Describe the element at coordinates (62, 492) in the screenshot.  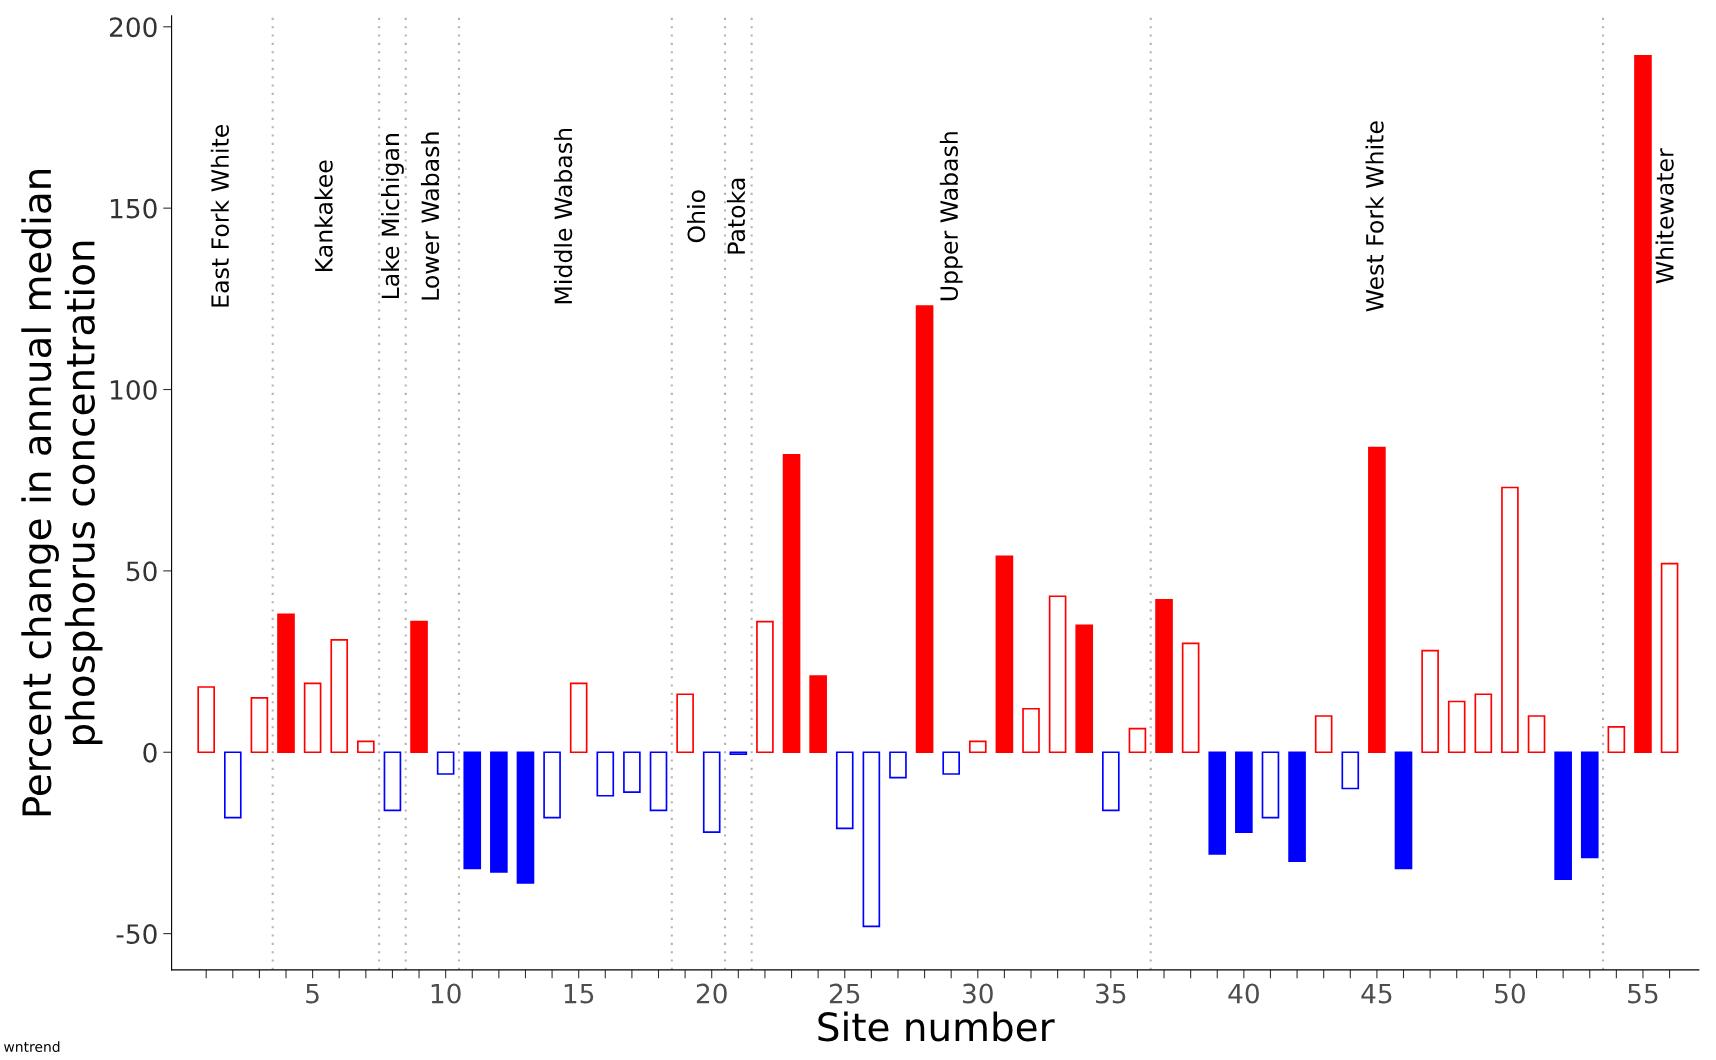
I see `y-axis-title: Percent change in annual median phosphorus concentration` at that location.